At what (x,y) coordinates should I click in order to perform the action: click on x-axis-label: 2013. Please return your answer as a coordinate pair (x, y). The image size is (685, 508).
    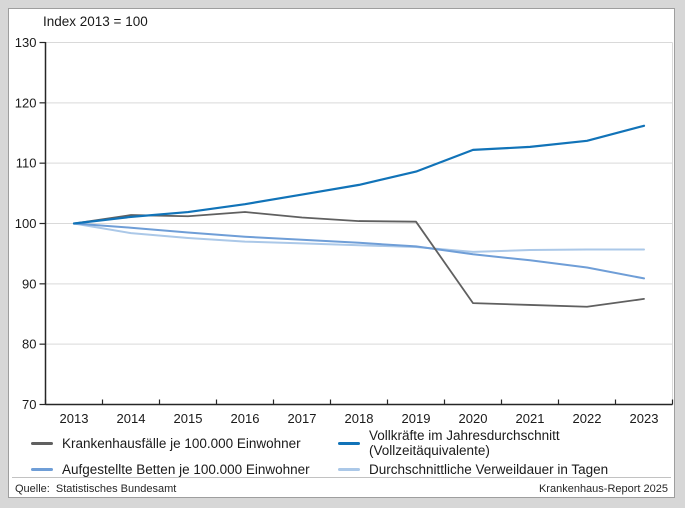
    Looking at the image, I should click on (74, 418).